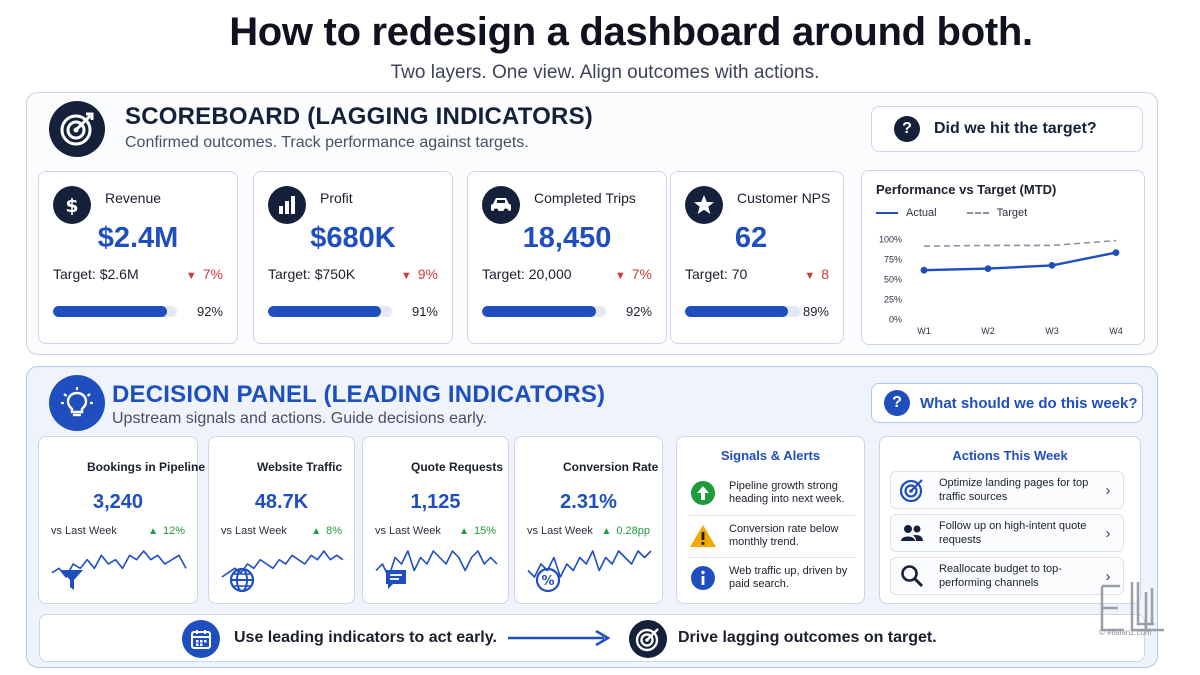 The height and width of the screenshot is (675, 1200). Describe the element at coordinates (633, 531) in the screenshot. I see `lead-delta-value: 0.28pp` at that location.